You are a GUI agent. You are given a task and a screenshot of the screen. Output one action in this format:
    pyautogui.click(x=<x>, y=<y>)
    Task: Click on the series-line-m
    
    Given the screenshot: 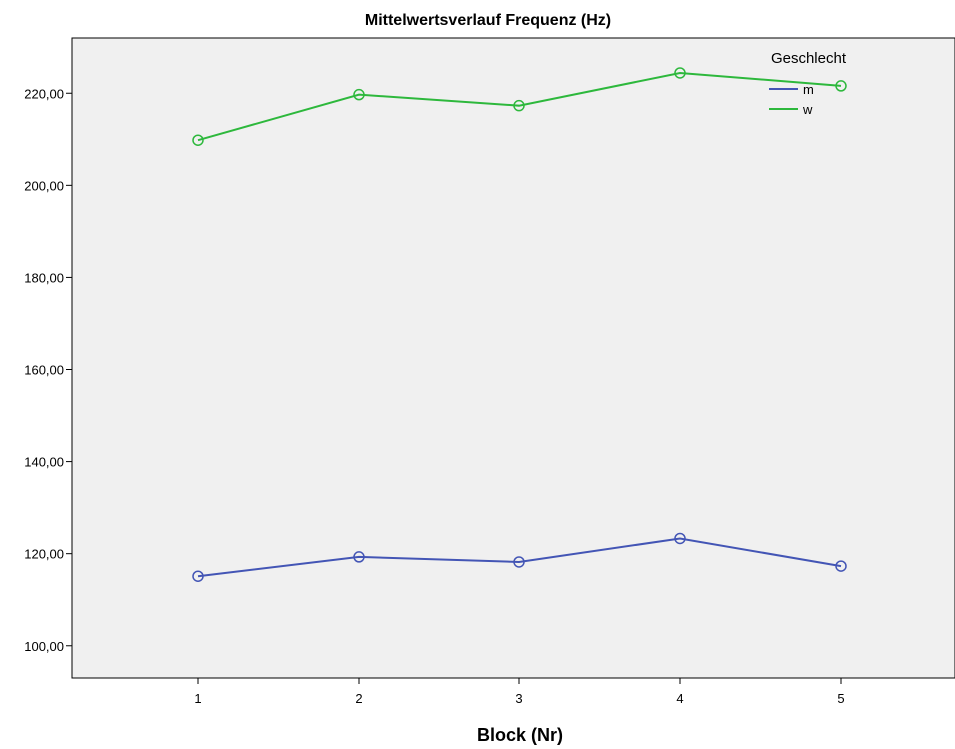 What is the action you would take?
    pyautogui.click(x=519, y=557)
    